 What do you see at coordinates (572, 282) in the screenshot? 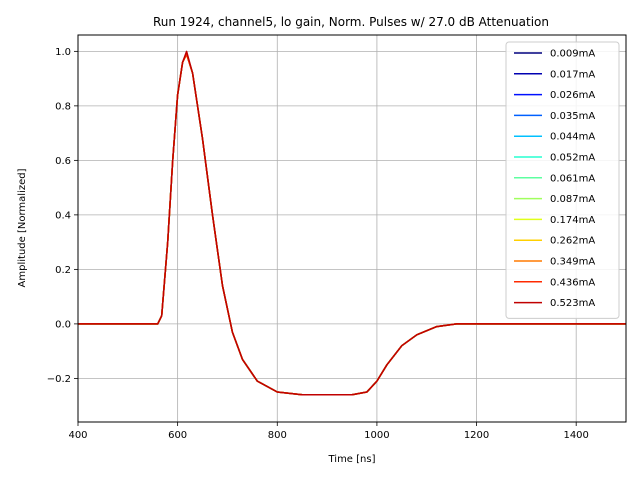
I see `legend-label: 0.436mA` at bounding box center [572, 282].